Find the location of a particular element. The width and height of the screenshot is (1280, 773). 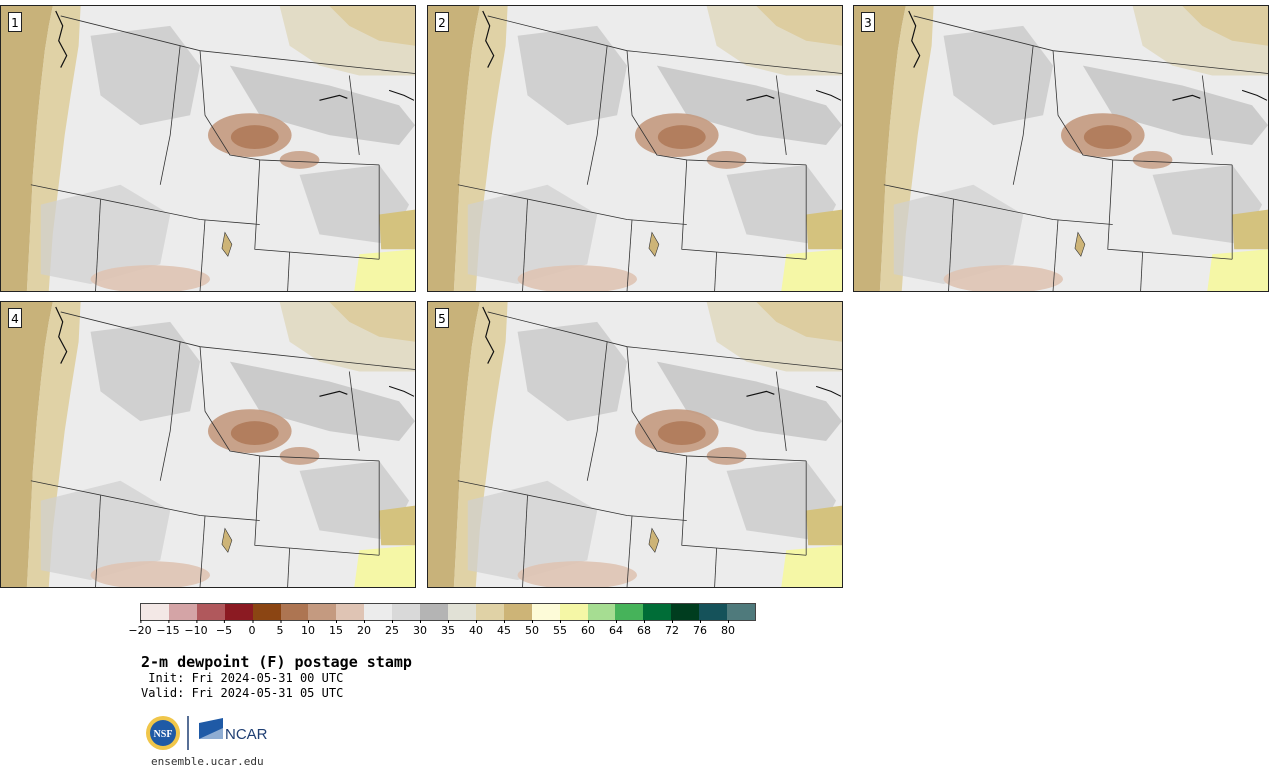

map-panel-3: 3 is located at coordinates (1061, 148).